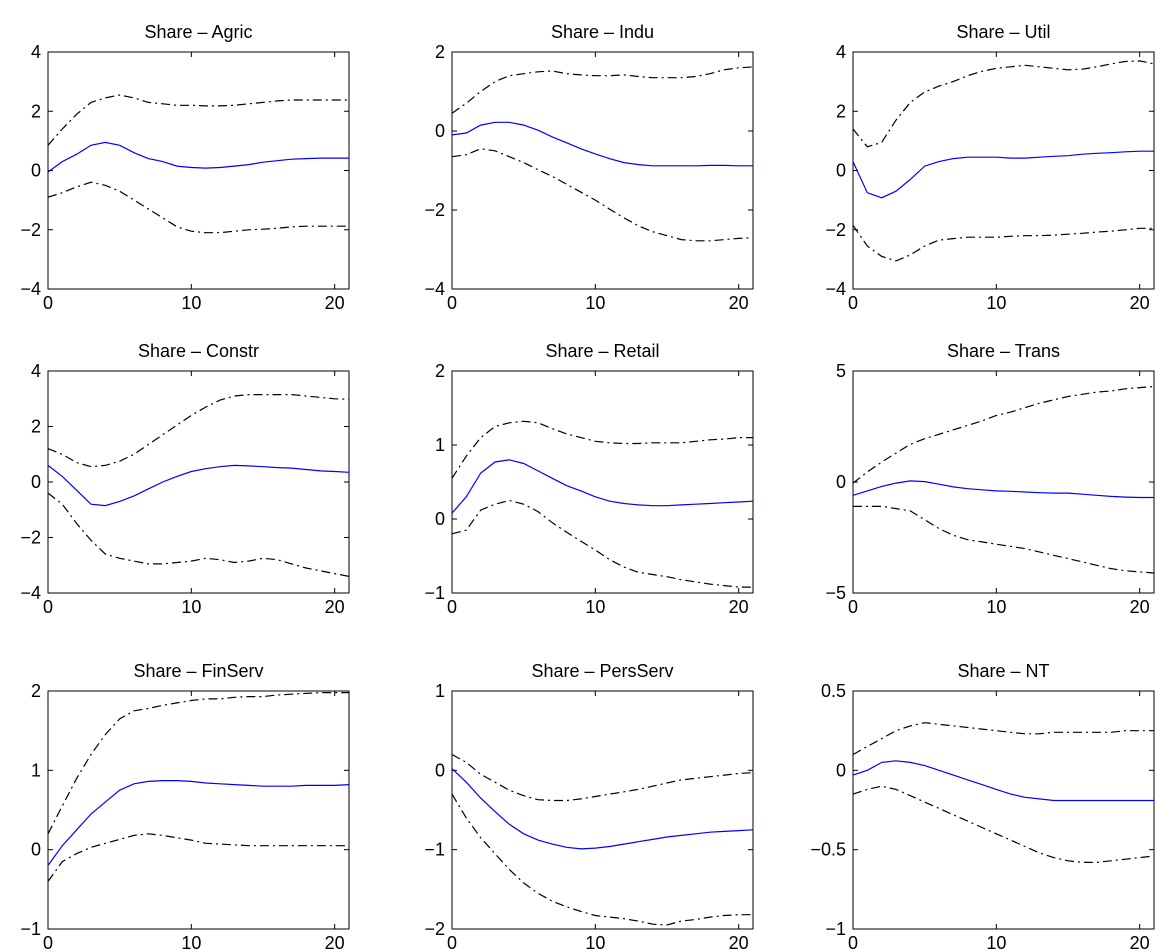 This screenshot has width=1160, height=949. Describe the element at coordinates (602, 32) in the screenshot. I see `subplot-title: Share – Indu` at that location.